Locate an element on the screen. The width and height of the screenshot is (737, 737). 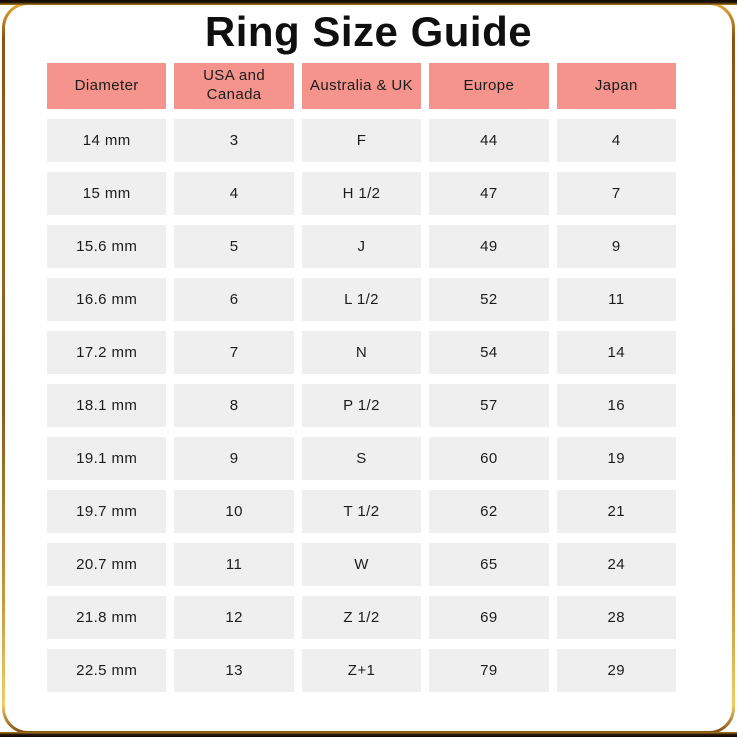
table-cell: P 1/2 is located at coordinates (361, 405).